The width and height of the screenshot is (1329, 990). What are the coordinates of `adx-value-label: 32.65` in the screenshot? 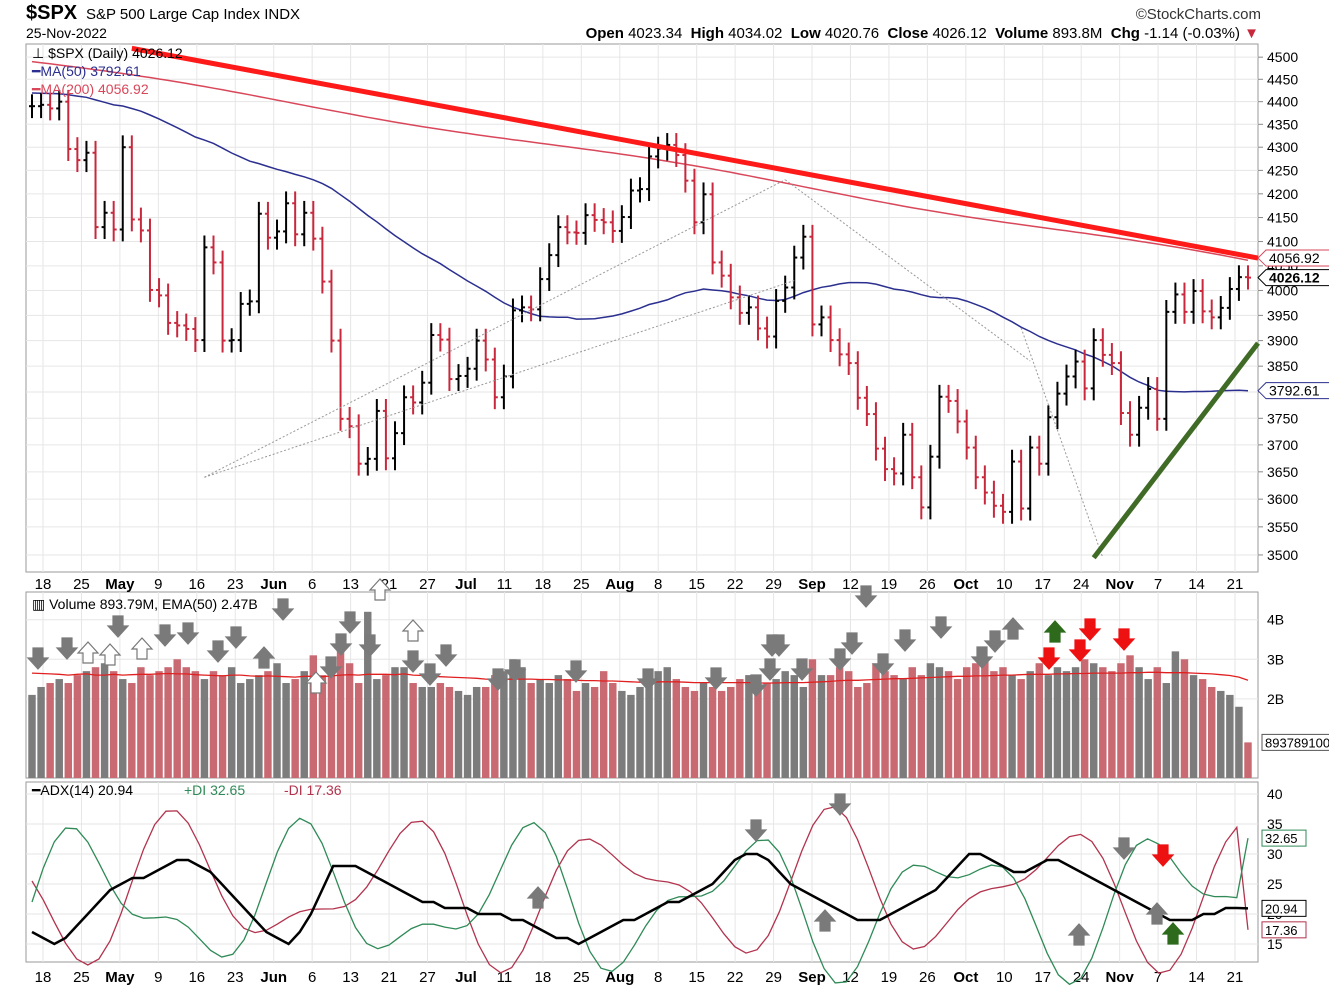 It's located at (1281, 838).